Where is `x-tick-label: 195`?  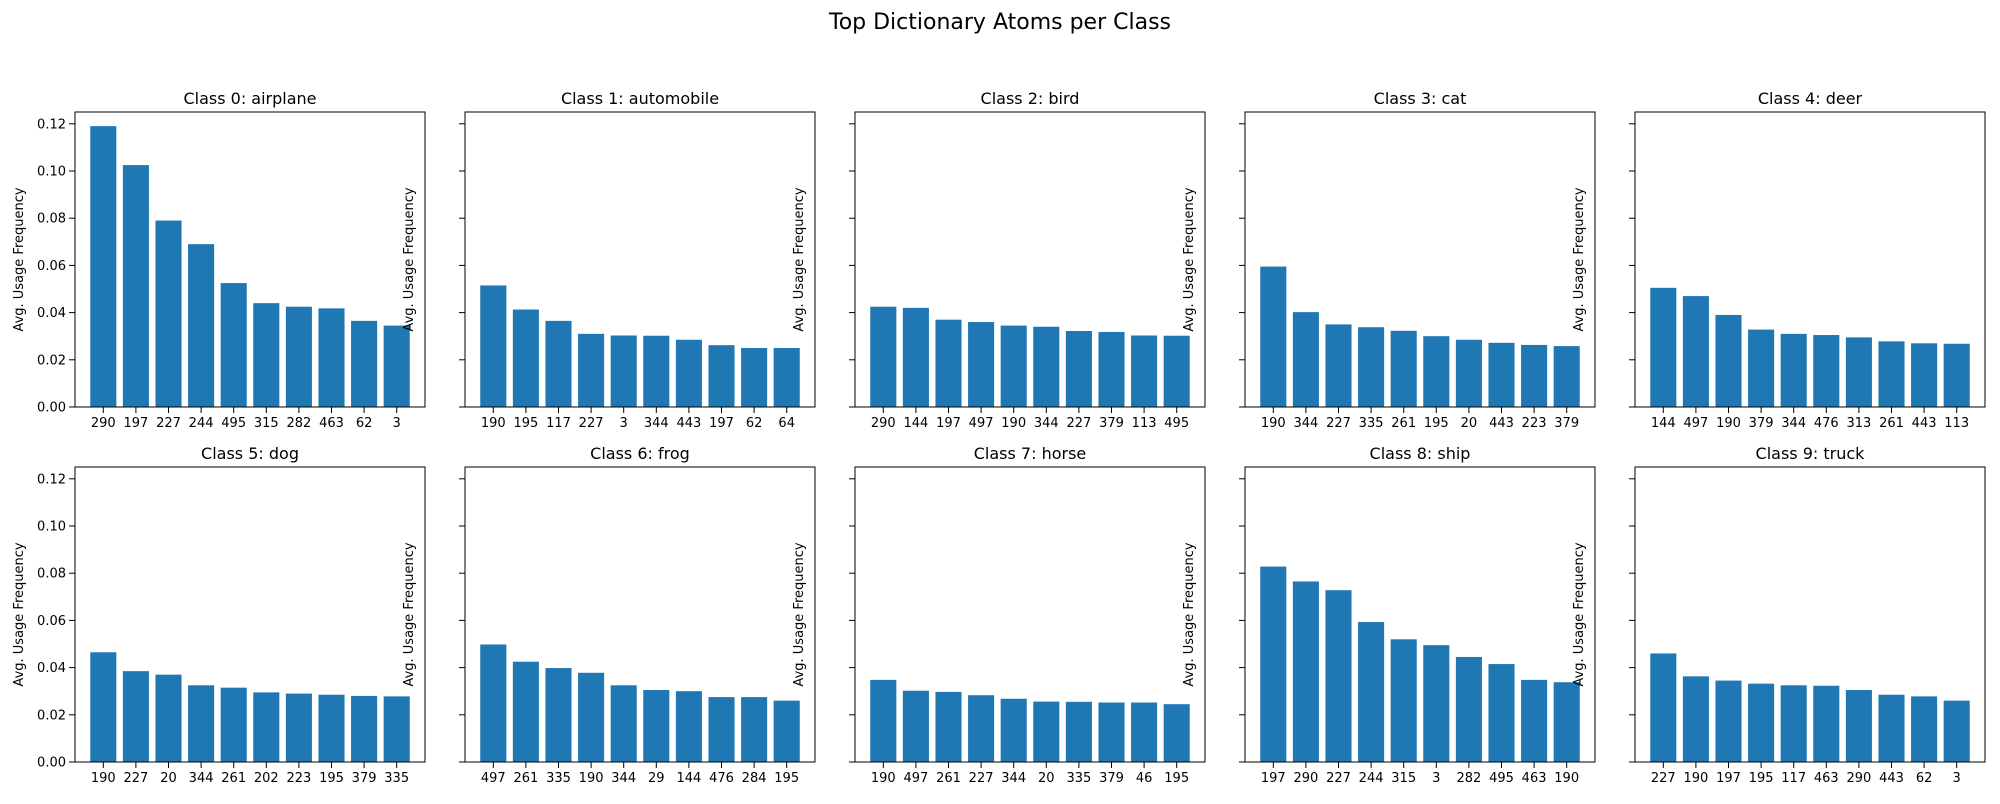
x-tick-label: 195 is located at coordinates (1176, 778).